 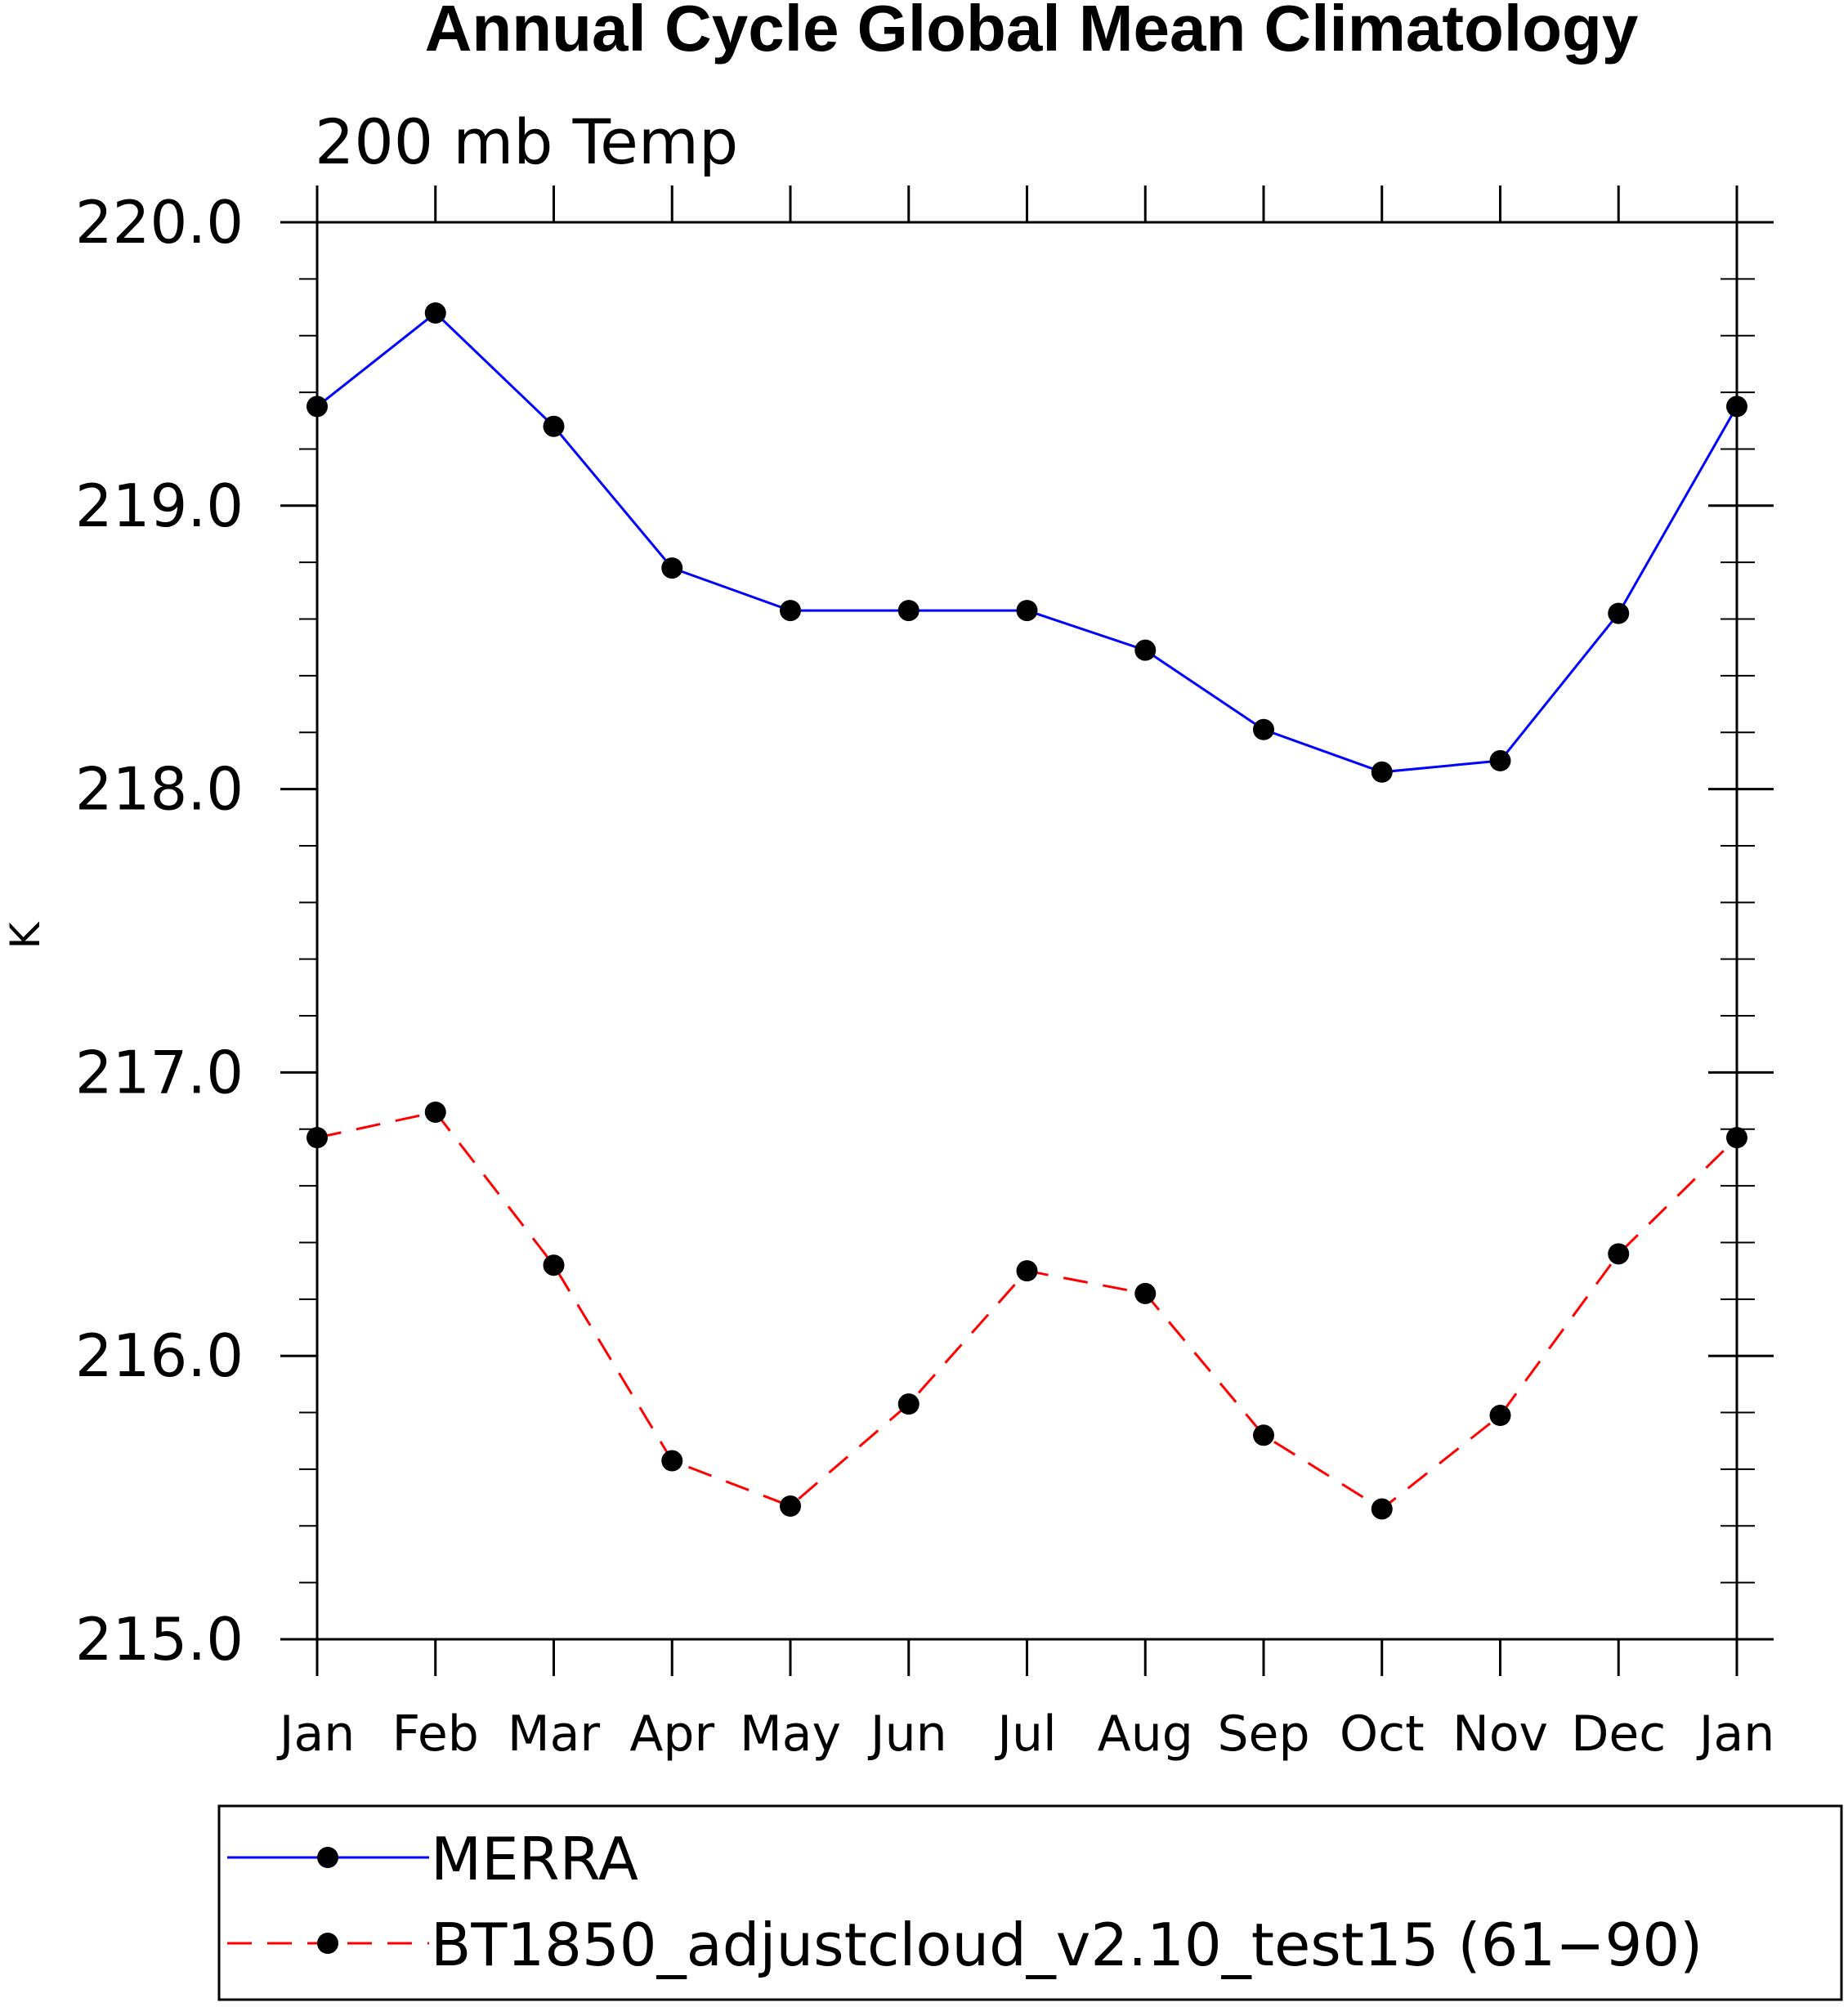 What do you see at coordinates (435, 1734) in the screenshot?
I see `x-tick-label: Feb` at bounding box center [435, 1734].